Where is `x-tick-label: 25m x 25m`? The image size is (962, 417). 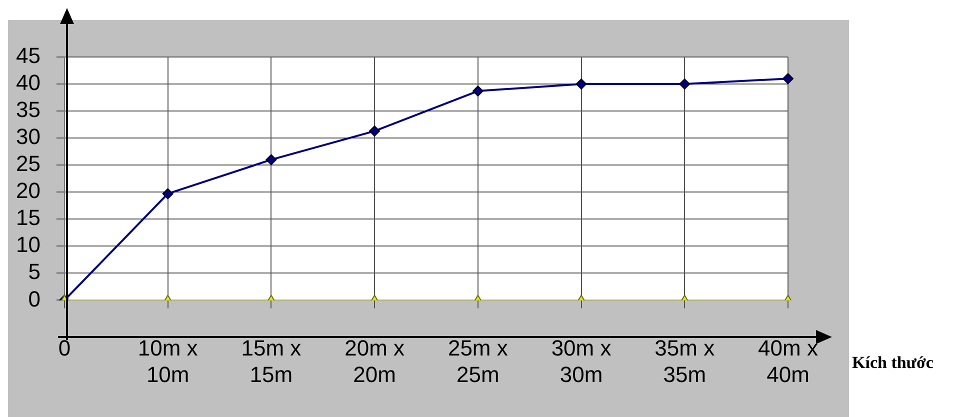 x-tick-label: 25m x 25m is located at coordinates (478, 361).